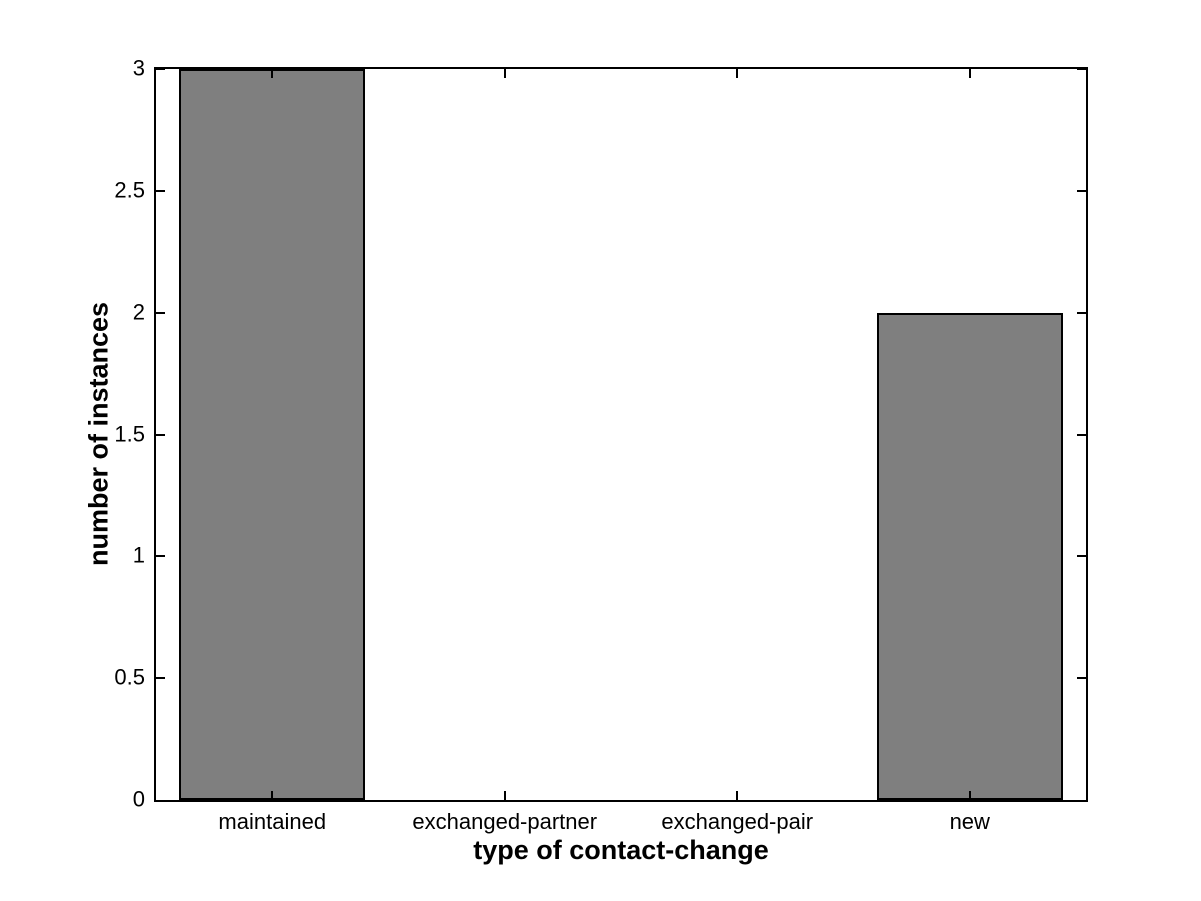 The width and height of the screenshot is (1201, 901). I want to click on bar-new, so click(970, 556).